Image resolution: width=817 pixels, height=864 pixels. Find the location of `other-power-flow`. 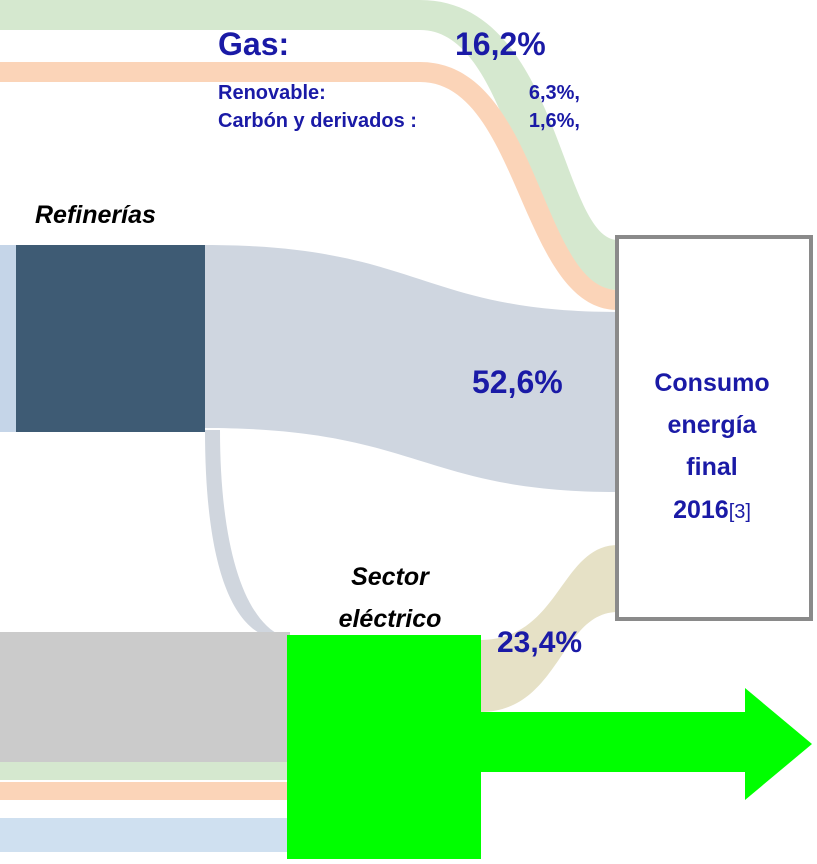

other-power-flow is located at coordinates (145, 835).